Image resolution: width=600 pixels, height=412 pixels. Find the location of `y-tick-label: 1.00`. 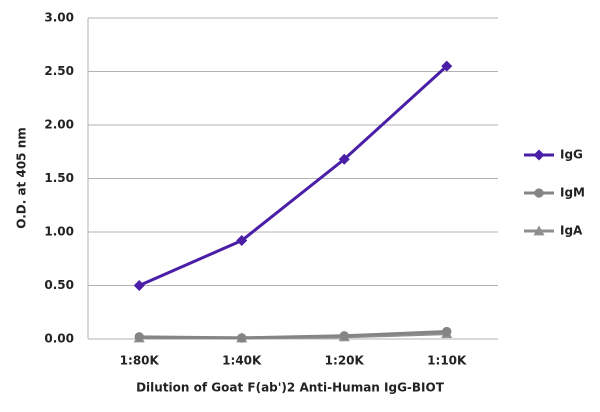

y-tick-label: 1.00 is located at coordinates (59, 232).